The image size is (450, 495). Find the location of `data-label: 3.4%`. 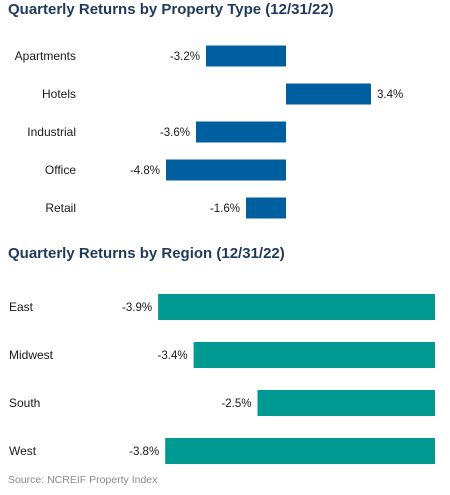

data-label: 3.4% is located at coordinates (390, 95).